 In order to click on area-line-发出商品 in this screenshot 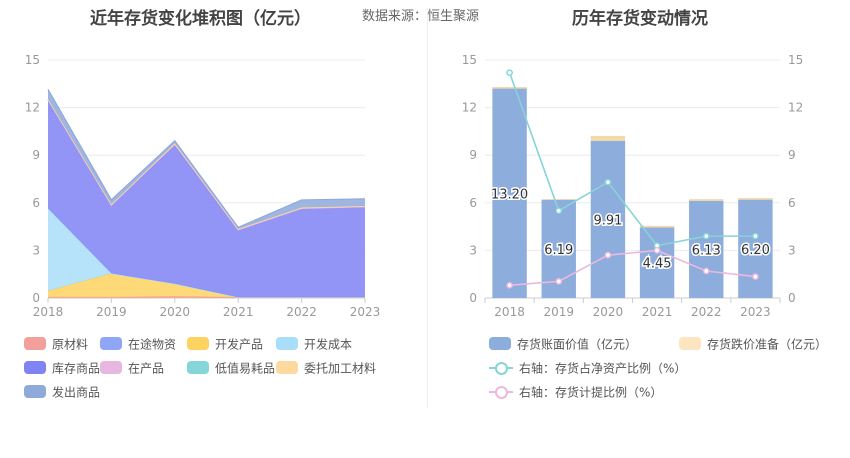, I will do `click(206, 159)`.